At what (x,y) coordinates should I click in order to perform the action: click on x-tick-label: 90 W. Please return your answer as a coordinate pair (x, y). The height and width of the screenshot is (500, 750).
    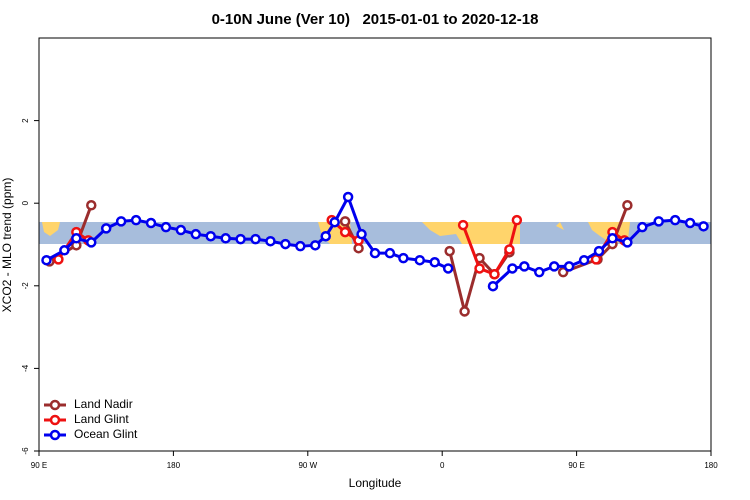
    Looking at the image, I should click on (307, 465).